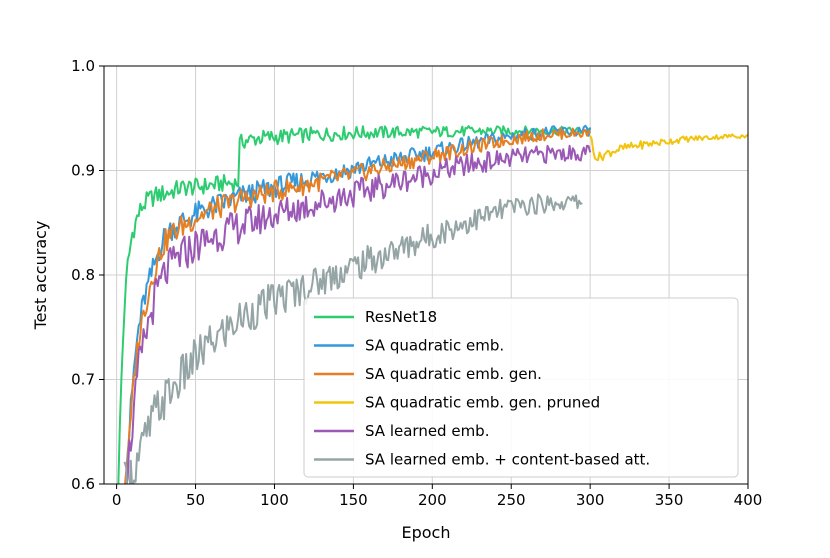 Image resolution: width=830 pixels, height=558 pixels. I want to click on y-axis-label: Test accuracy, so click(40, 276).